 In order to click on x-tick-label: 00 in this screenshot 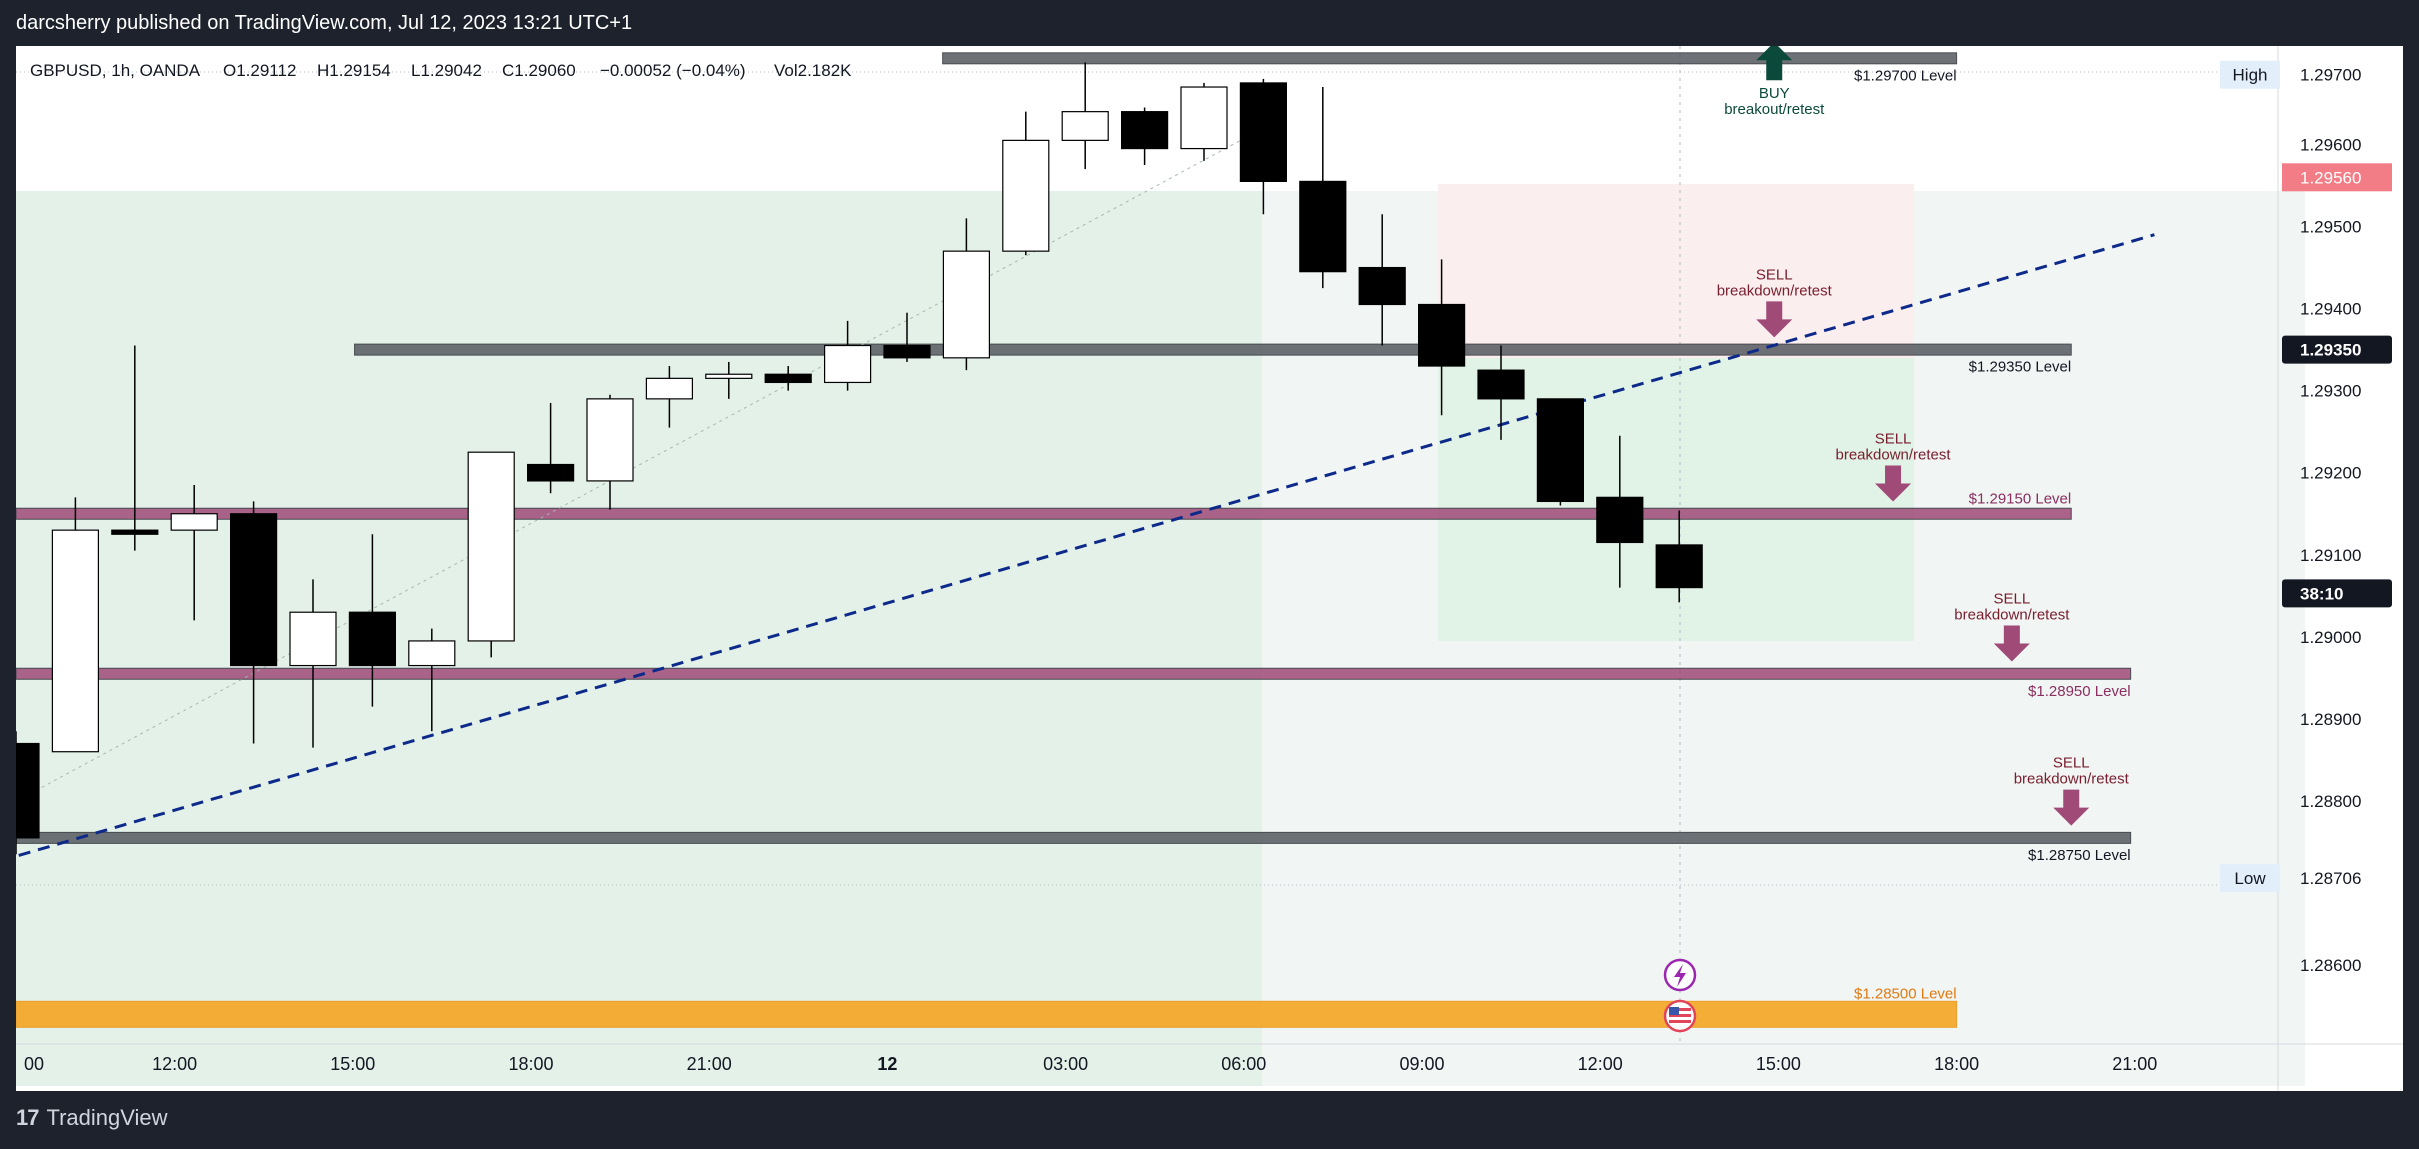, I will do `click(34, 1064)`.